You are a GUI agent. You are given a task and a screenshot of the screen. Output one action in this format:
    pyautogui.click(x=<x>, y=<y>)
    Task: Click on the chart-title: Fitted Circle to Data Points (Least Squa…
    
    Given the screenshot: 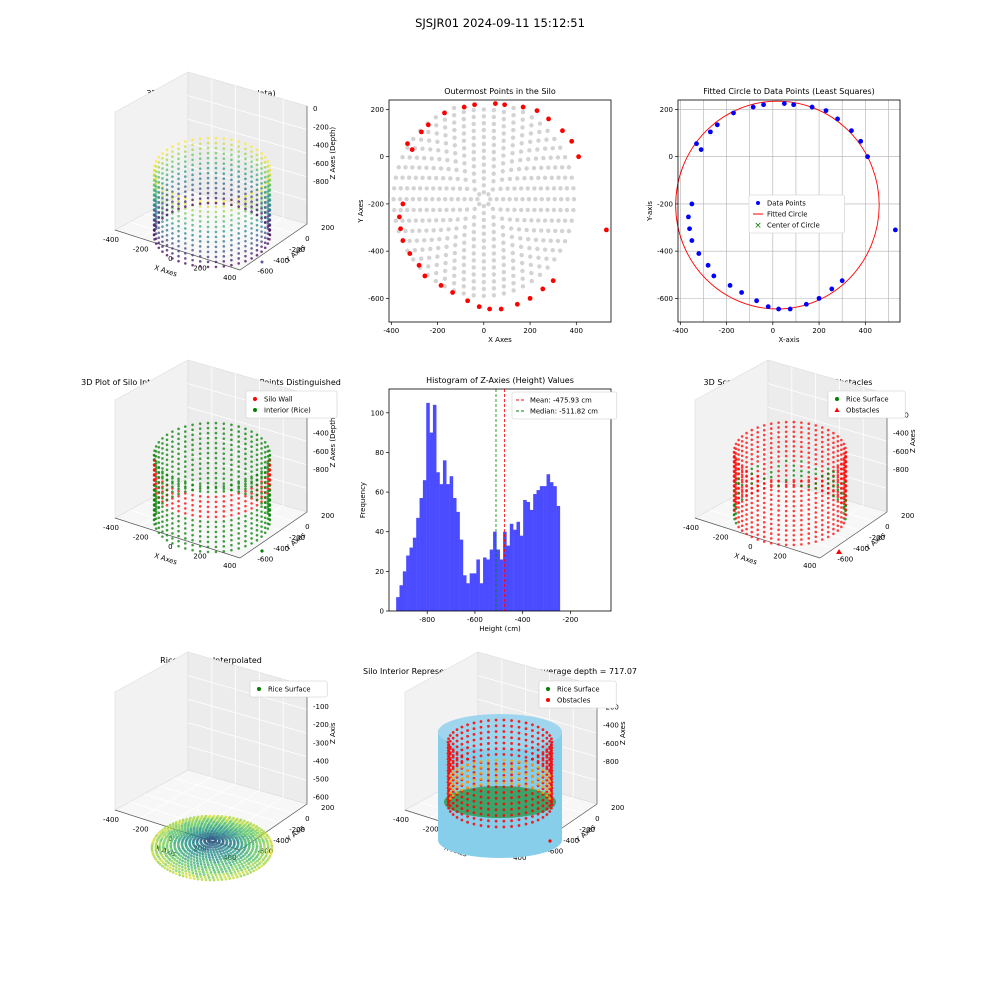 What is the action you would take?
    pyautogui.click(x=788, y=91)
    